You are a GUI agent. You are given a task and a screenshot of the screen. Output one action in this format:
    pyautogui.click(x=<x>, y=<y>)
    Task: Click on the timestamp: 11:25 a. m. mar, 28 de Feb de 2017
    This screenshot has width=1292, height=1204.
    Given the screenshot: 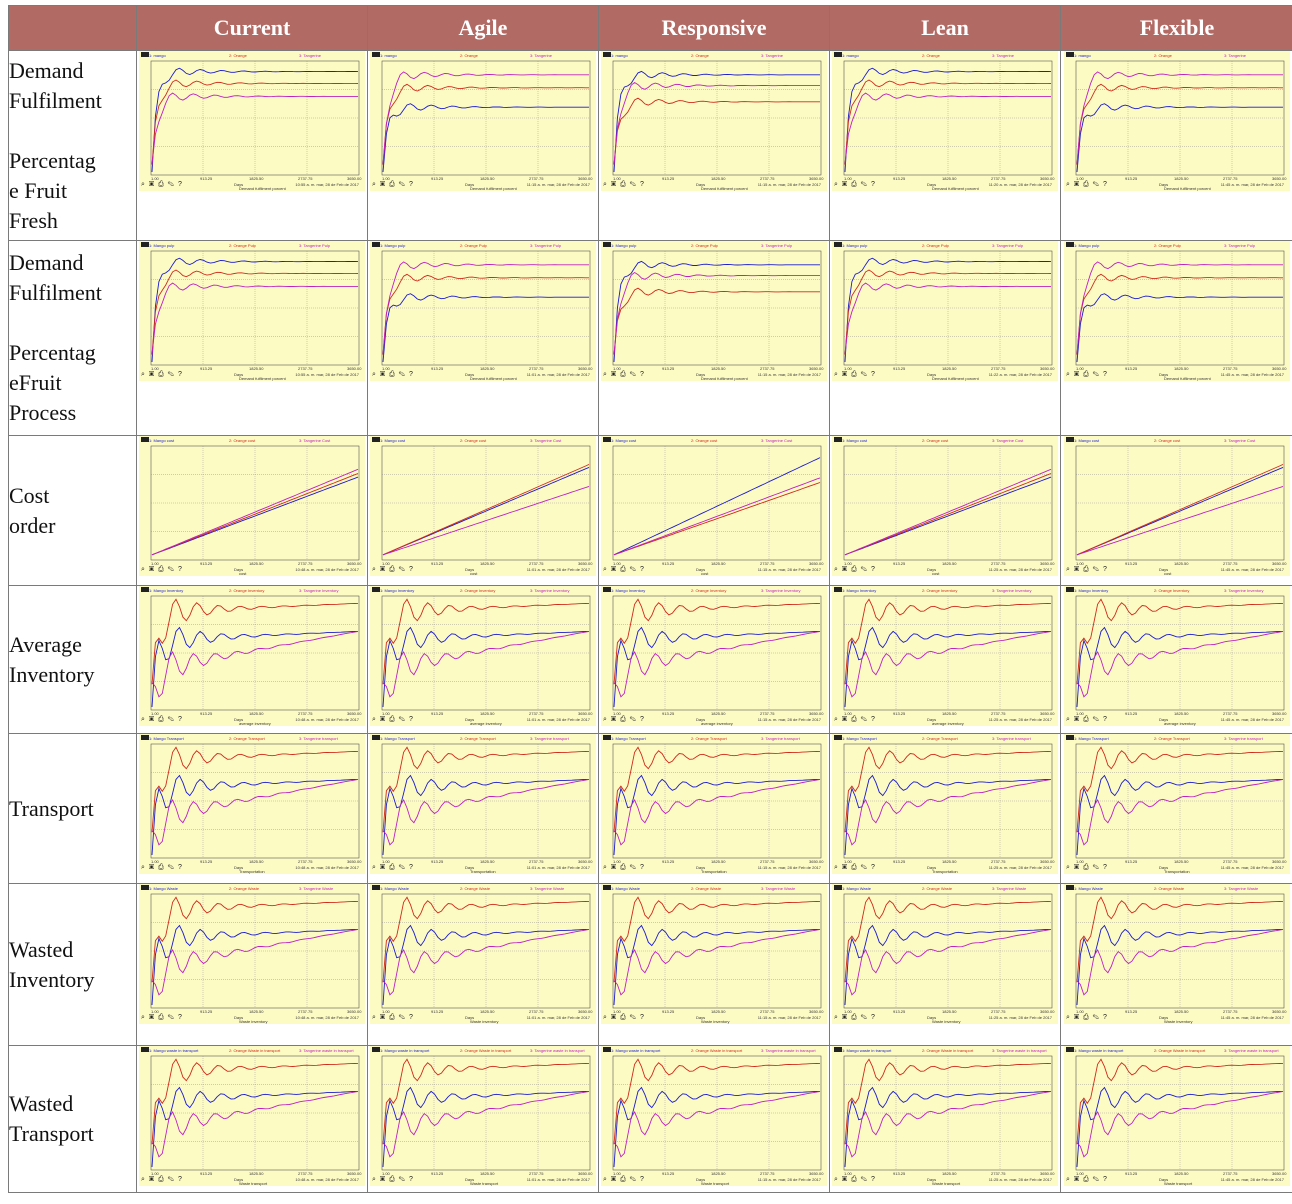 What is the action you would take?
    pyautogui.click(x=1020, y=1017)
    